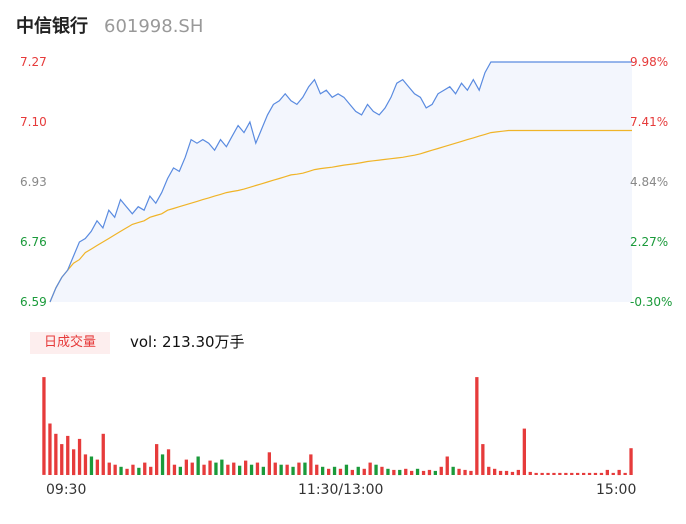 This screenshot has width=686, height=524. What do you see at coordinates (154, 26) in the screenshot?
I see `stock-code: 601998.SH` at bounding box center [154, 26].